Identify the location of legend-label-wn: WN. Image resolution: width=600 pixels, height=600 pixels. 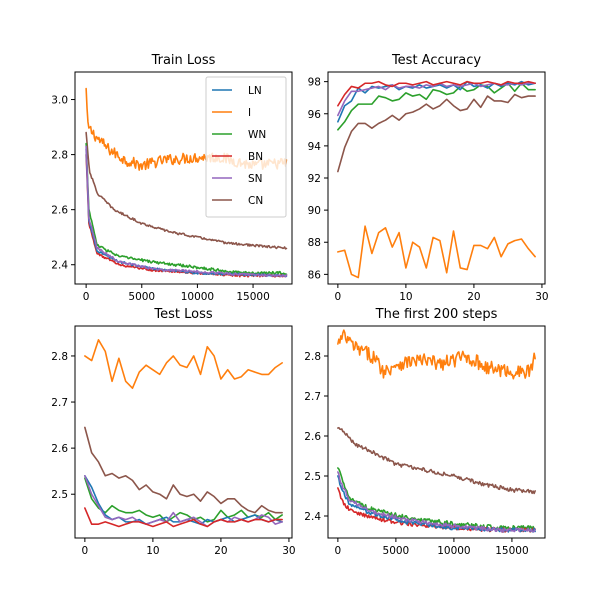
(257, 135).